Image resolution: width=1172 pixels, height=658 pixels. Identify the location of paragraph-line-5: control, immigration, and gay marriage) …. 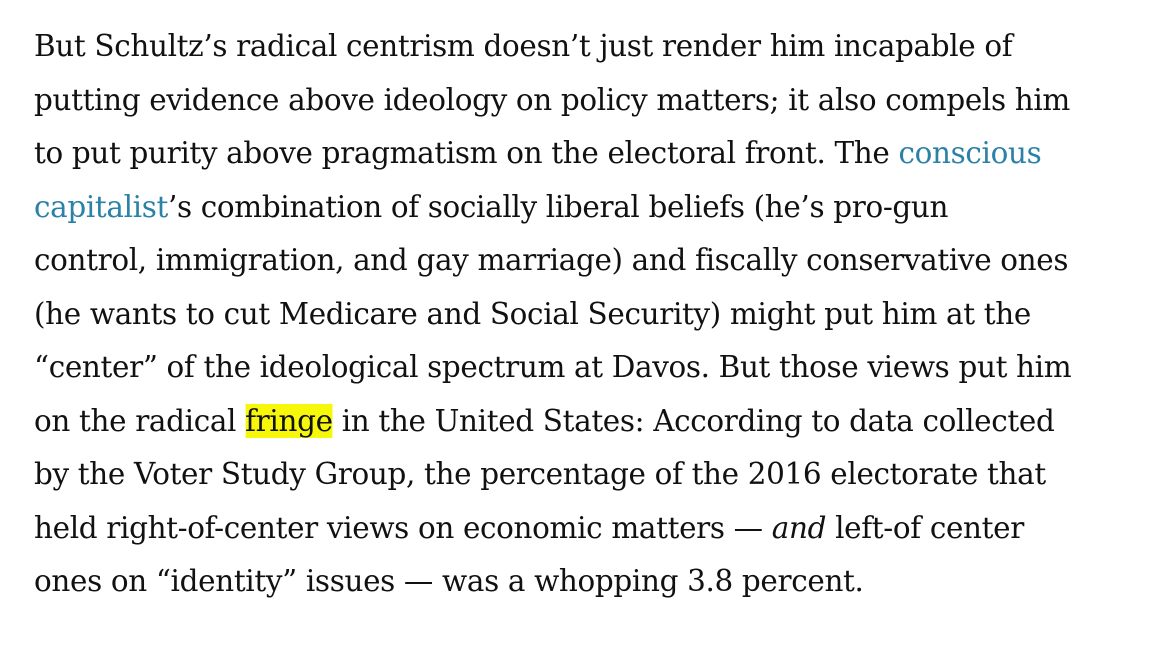
(551, 260).